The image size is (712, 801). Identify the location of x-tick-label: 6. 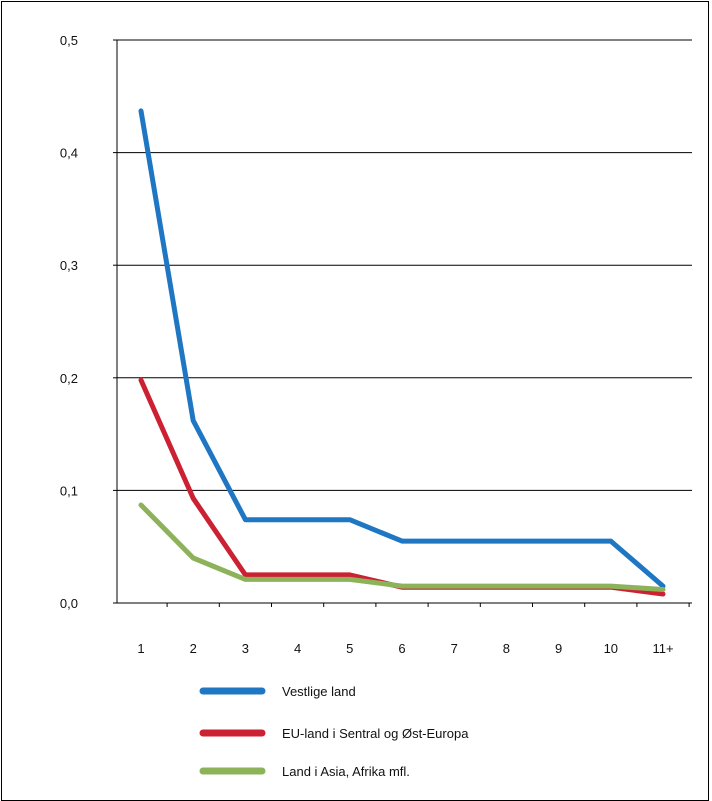
(401, 648).